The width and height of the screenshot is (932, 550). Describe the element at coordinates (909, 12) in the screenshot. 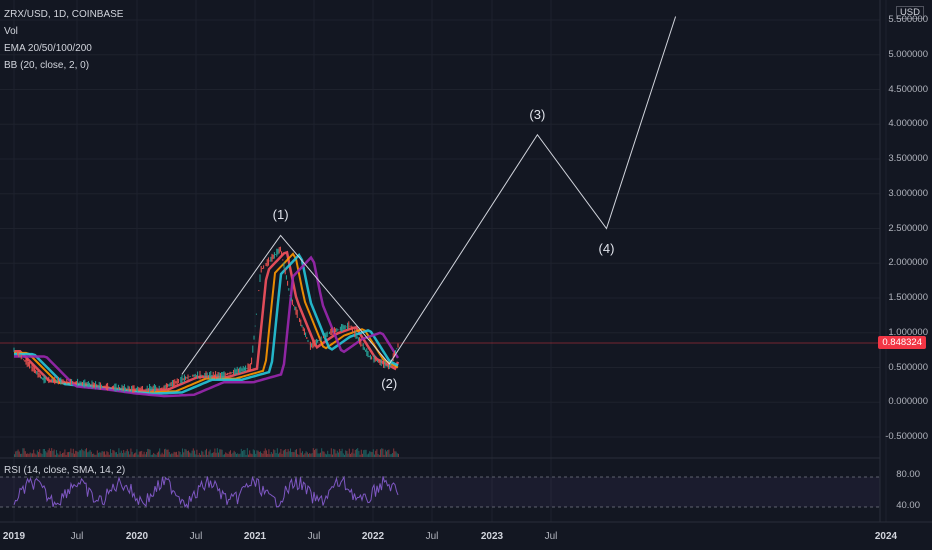

I see `currency-badge: USD` at that location.